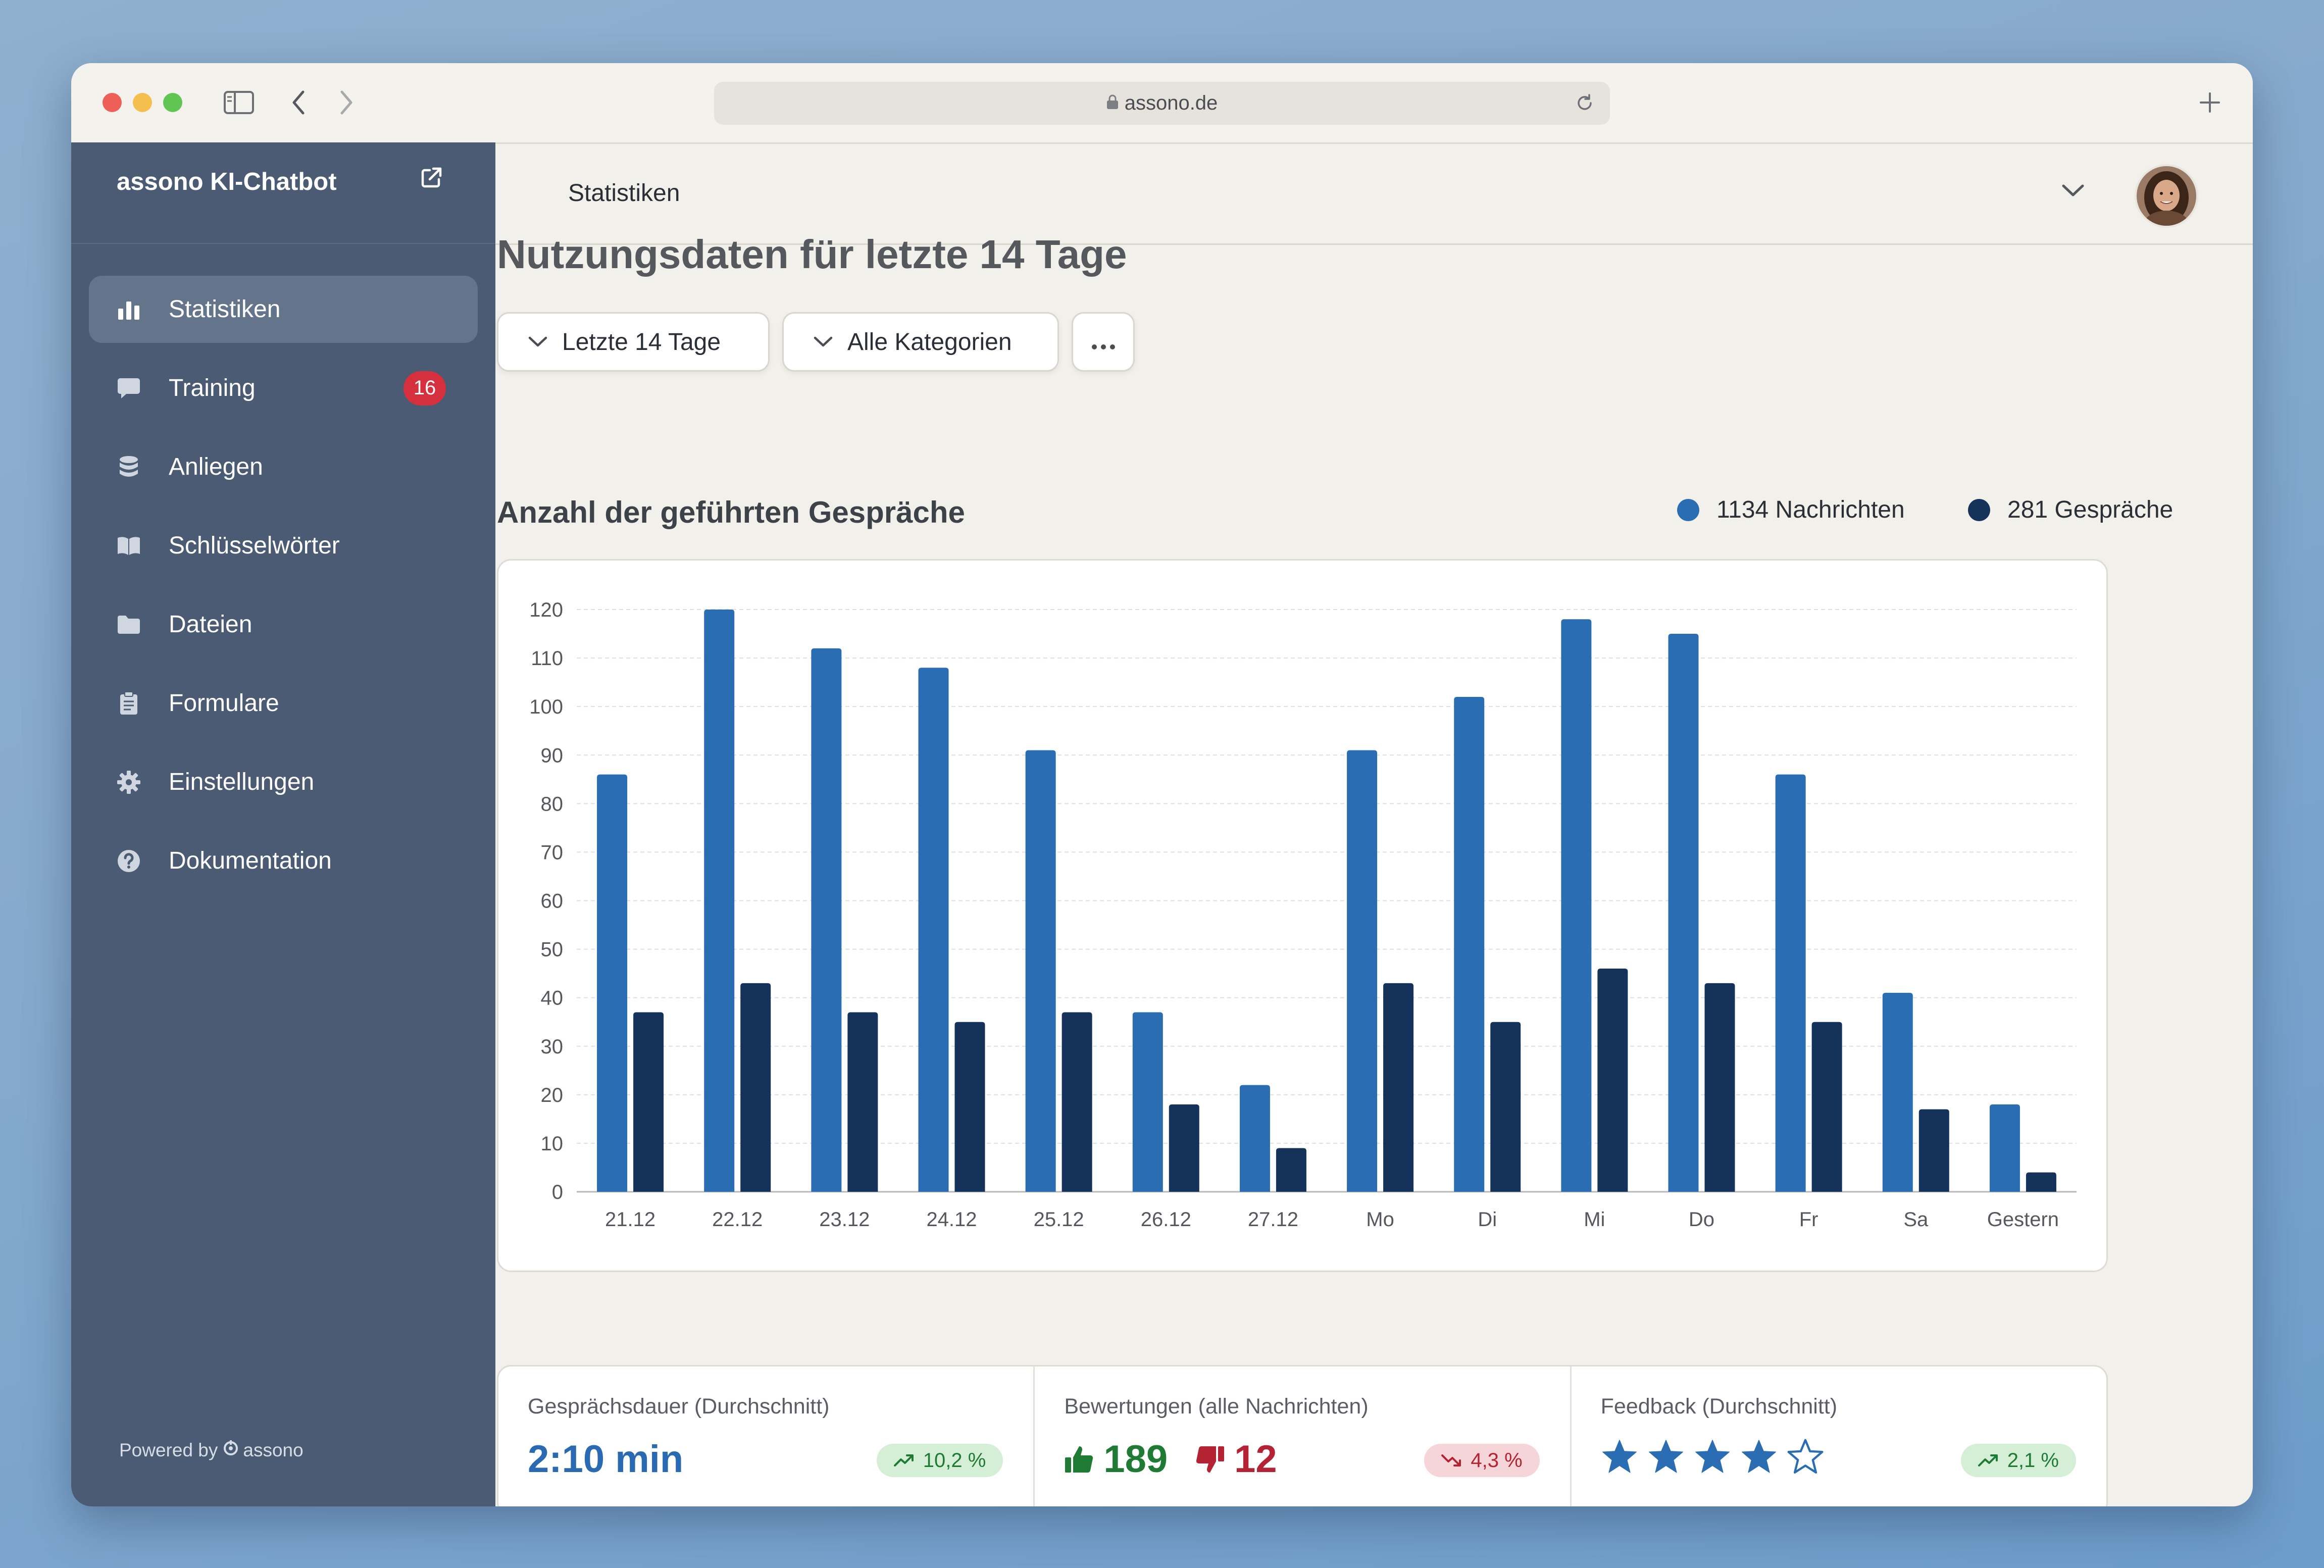  I want to click on powered-by-brand: assono, so click(273, 1450).